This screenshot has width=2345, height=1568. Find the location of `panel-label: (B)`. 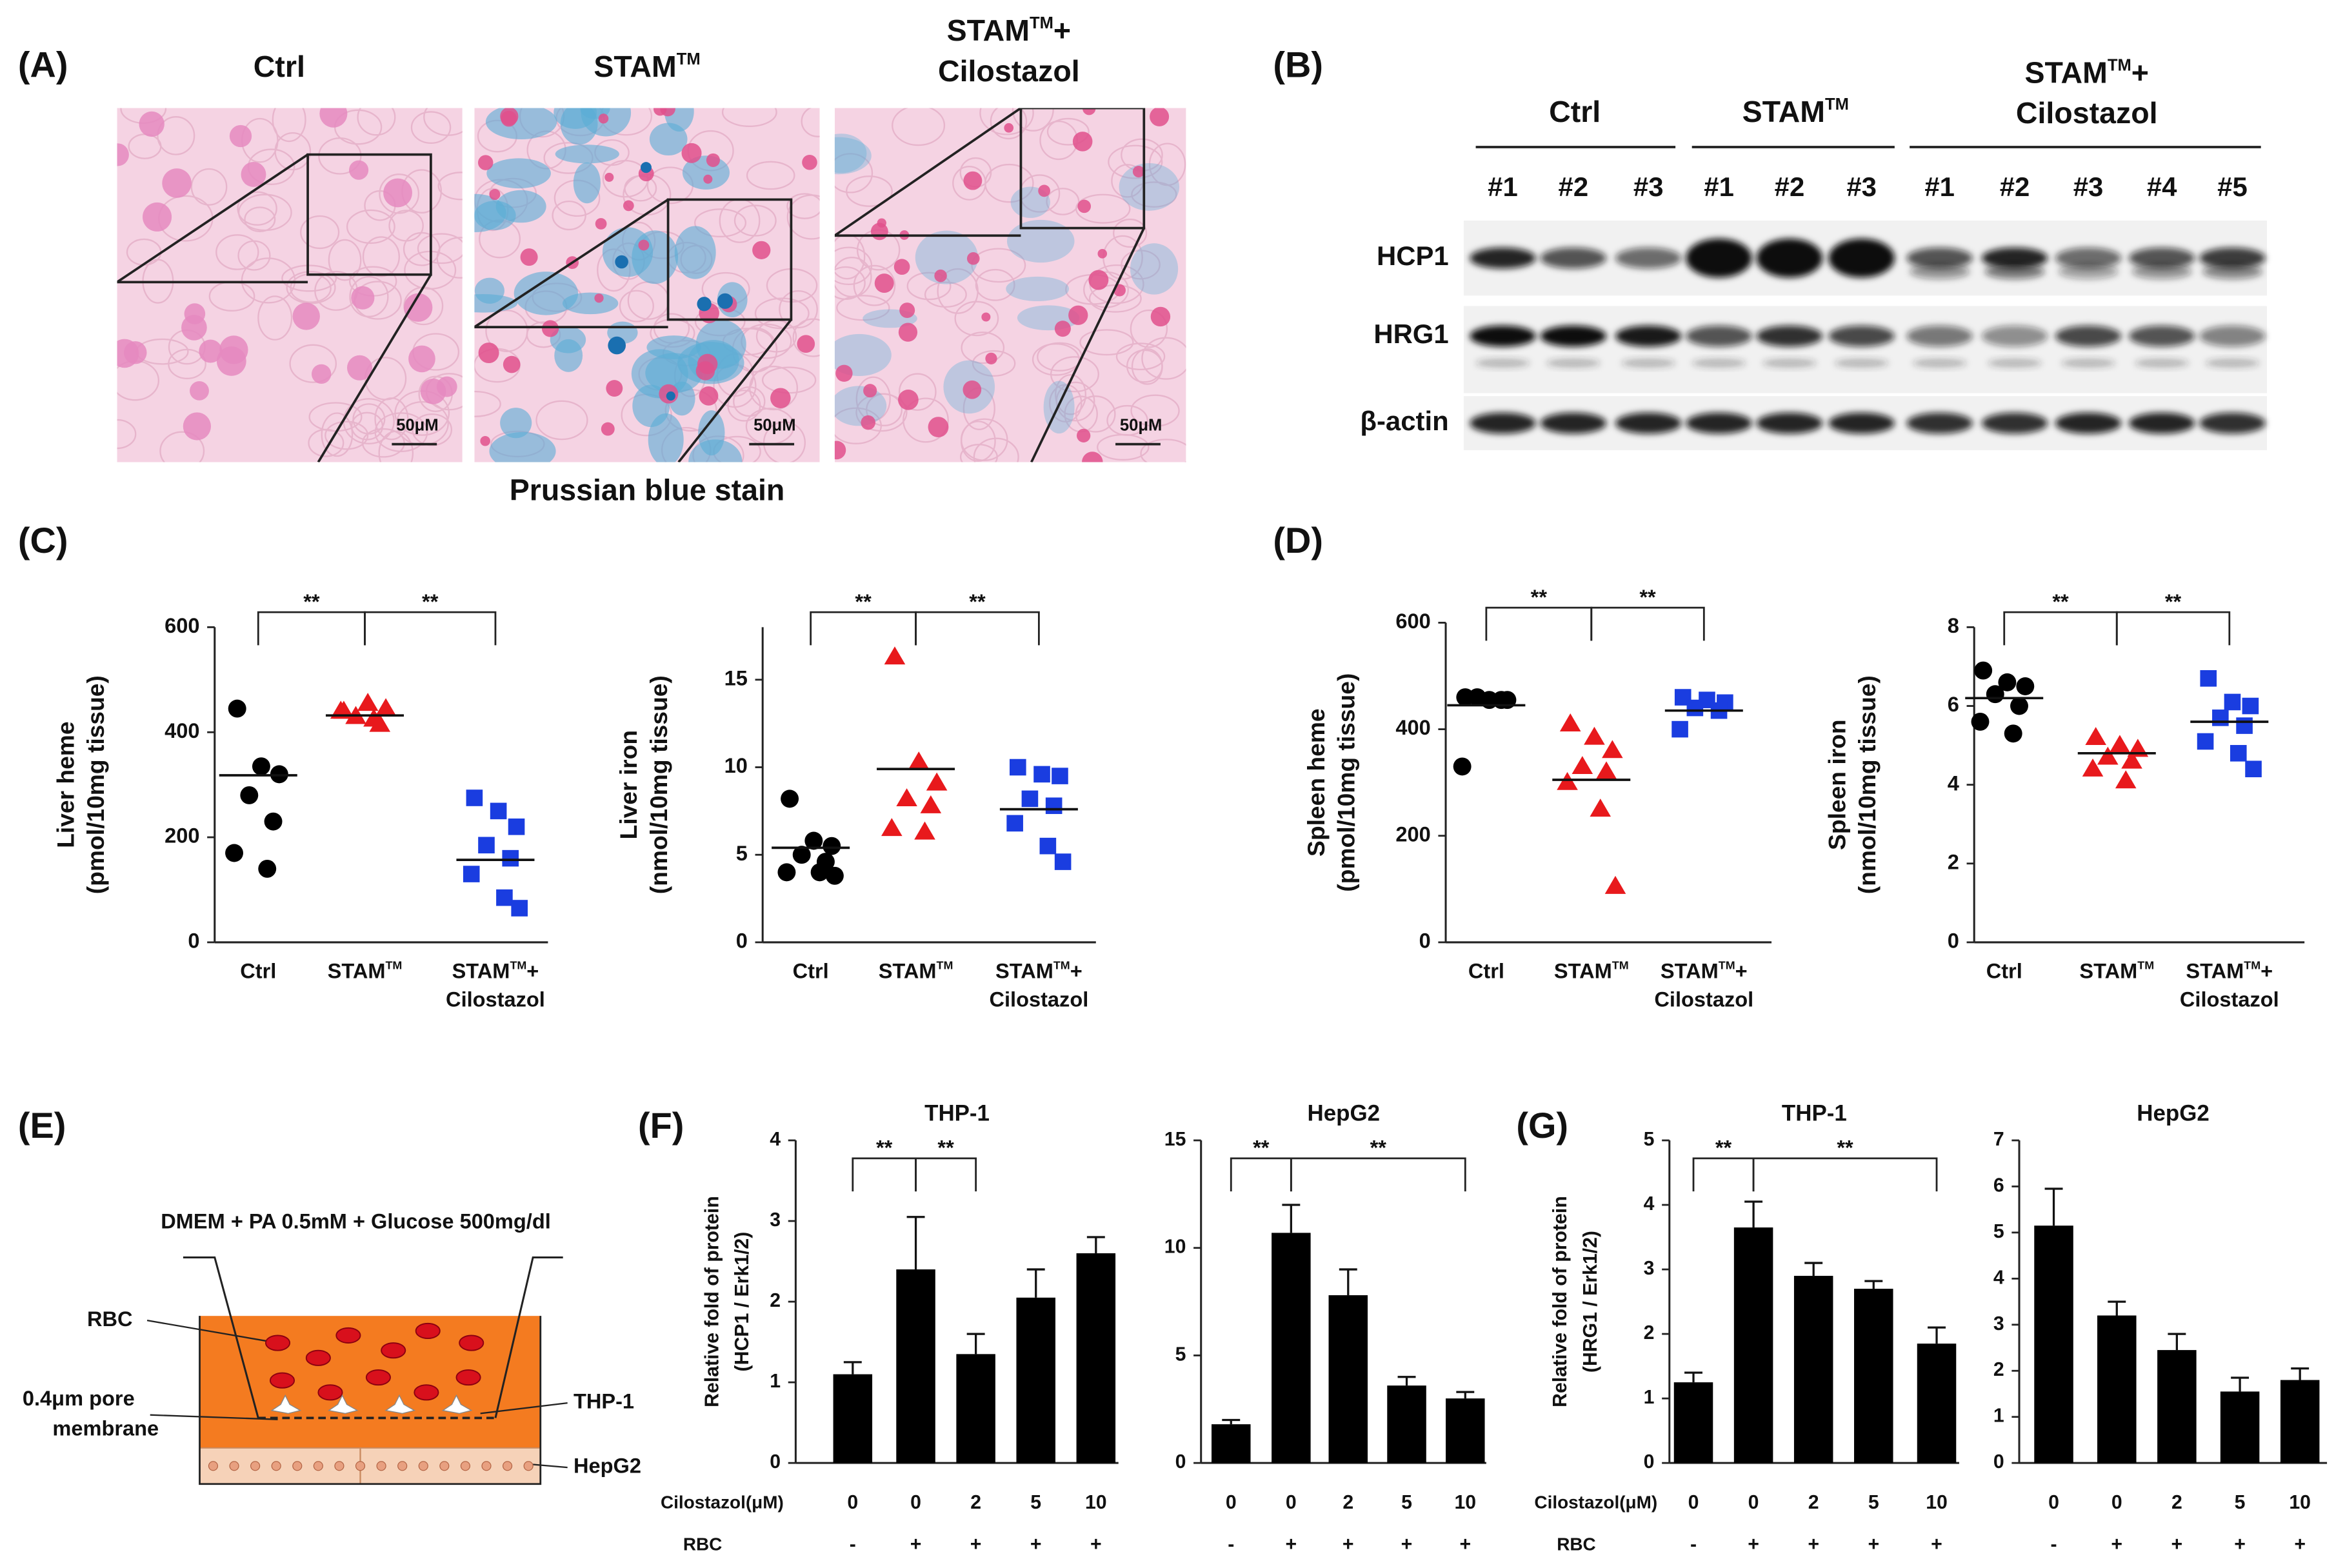

panel-label: (B) is located at coordinates (1298, 64).